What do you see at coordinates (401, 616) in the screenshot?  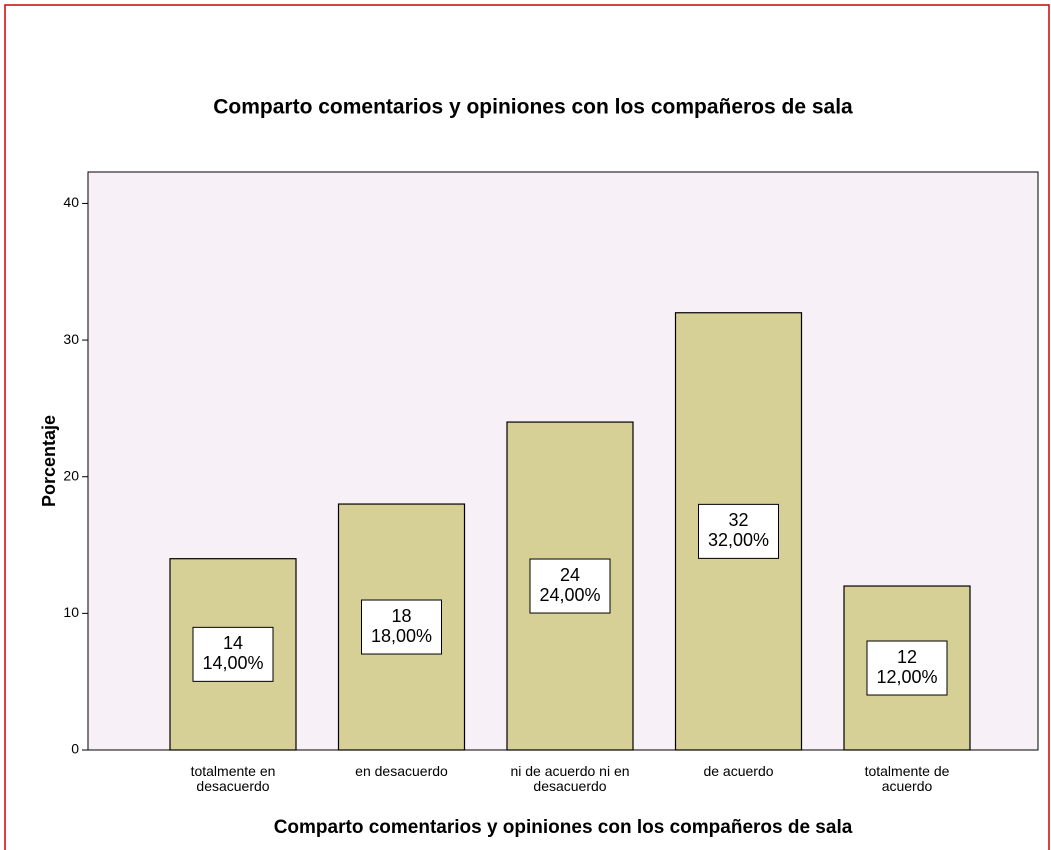 I see `data-label-count: 18` at bounding box center [401, 616].